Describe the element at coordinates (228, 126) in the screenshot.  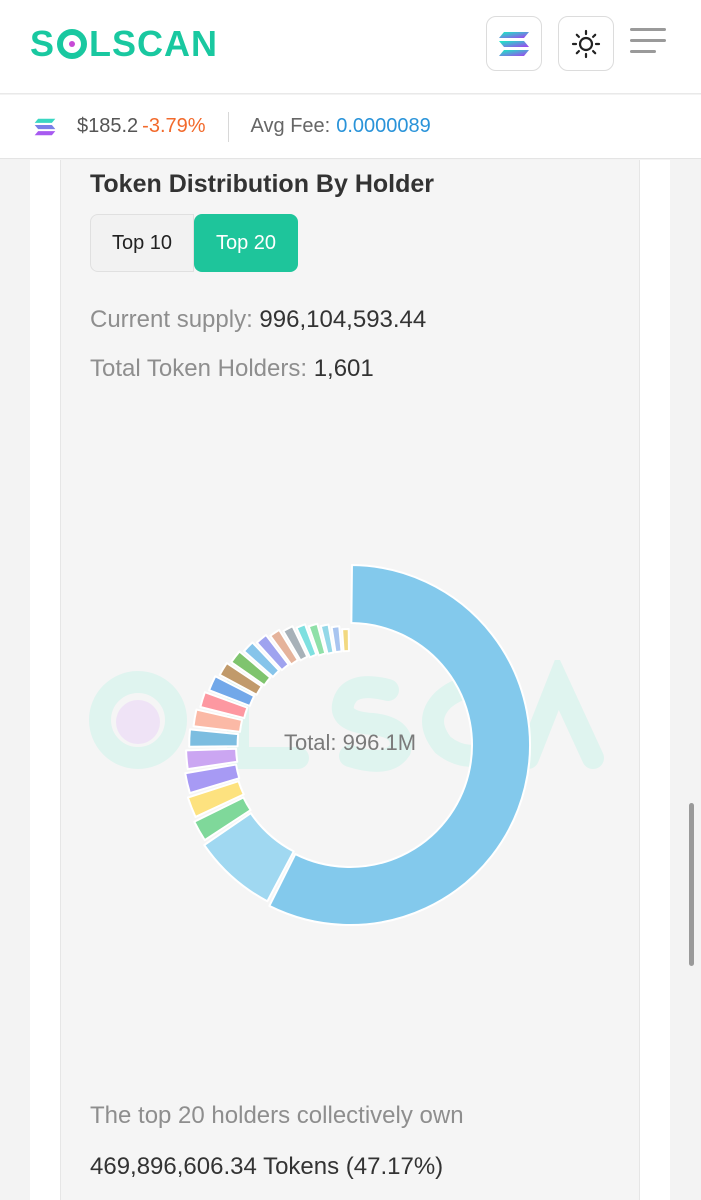
I see `divider` at that location.